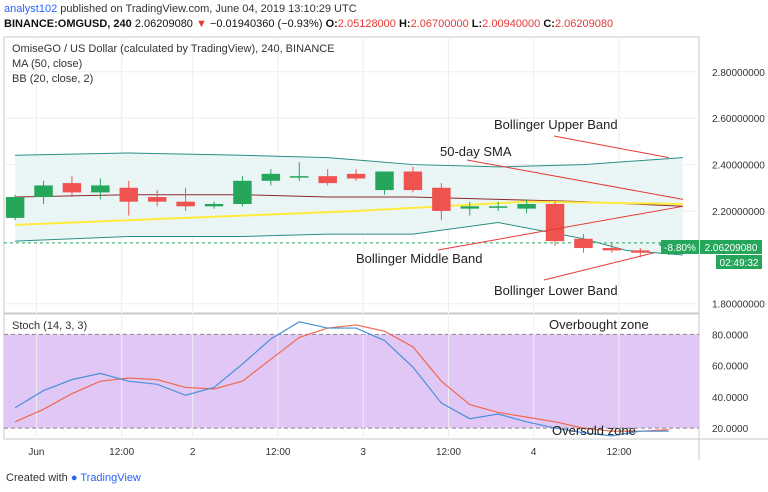 This screenshot has height=492, width=768. Describe the element at coordinates (331, 24) in the screenshot. I see `open-label: O:` at that location.